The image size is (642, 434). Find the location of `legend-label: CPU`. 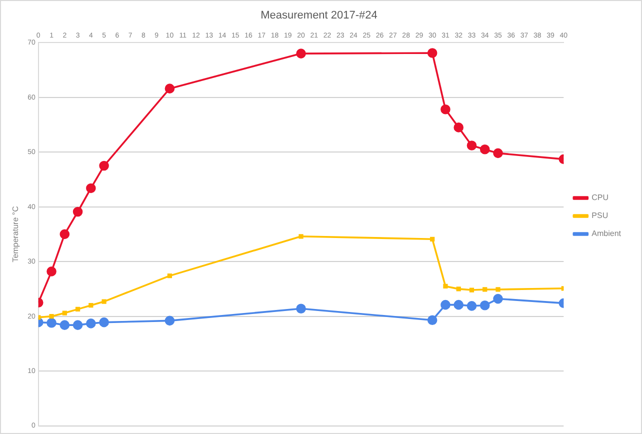

legend-label: CPU is located at coordinates (600, 197).